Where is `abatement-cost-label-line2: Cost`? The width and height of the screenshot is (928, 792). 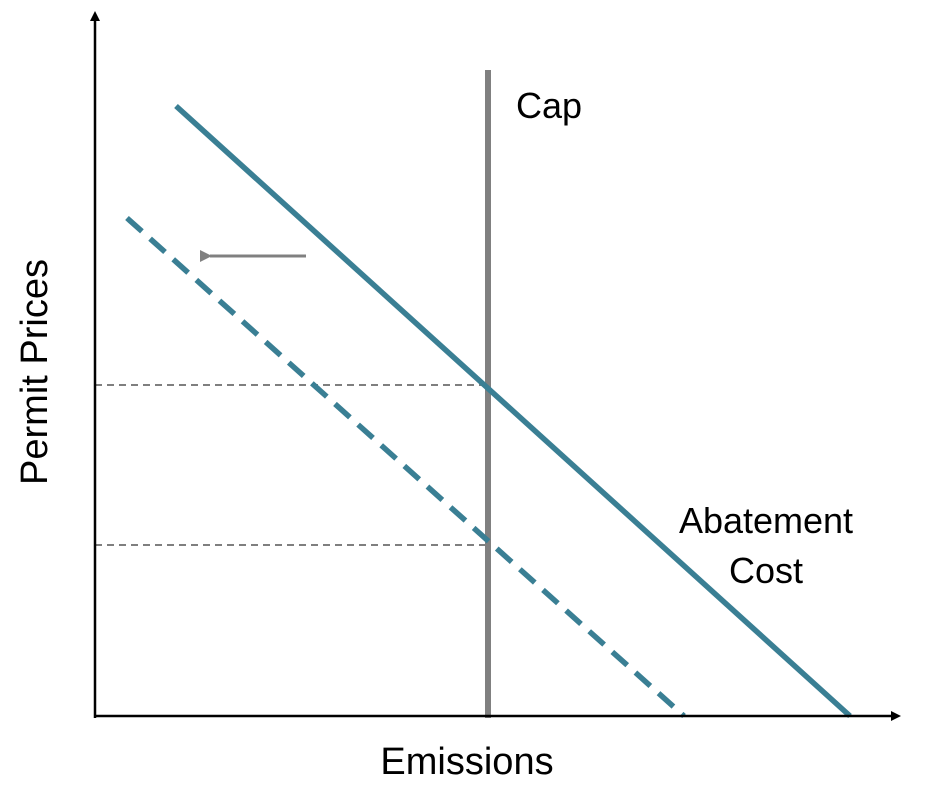 abatement-cost-label-line2: Cost is located at coordinates (766, 570).